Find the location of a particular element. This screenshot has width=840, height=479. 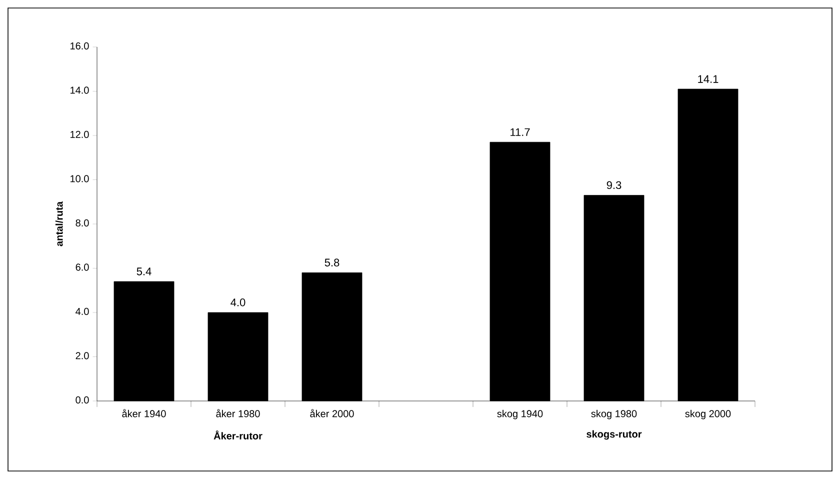

data-label: 4.0 is located at coordinates (238, 302).